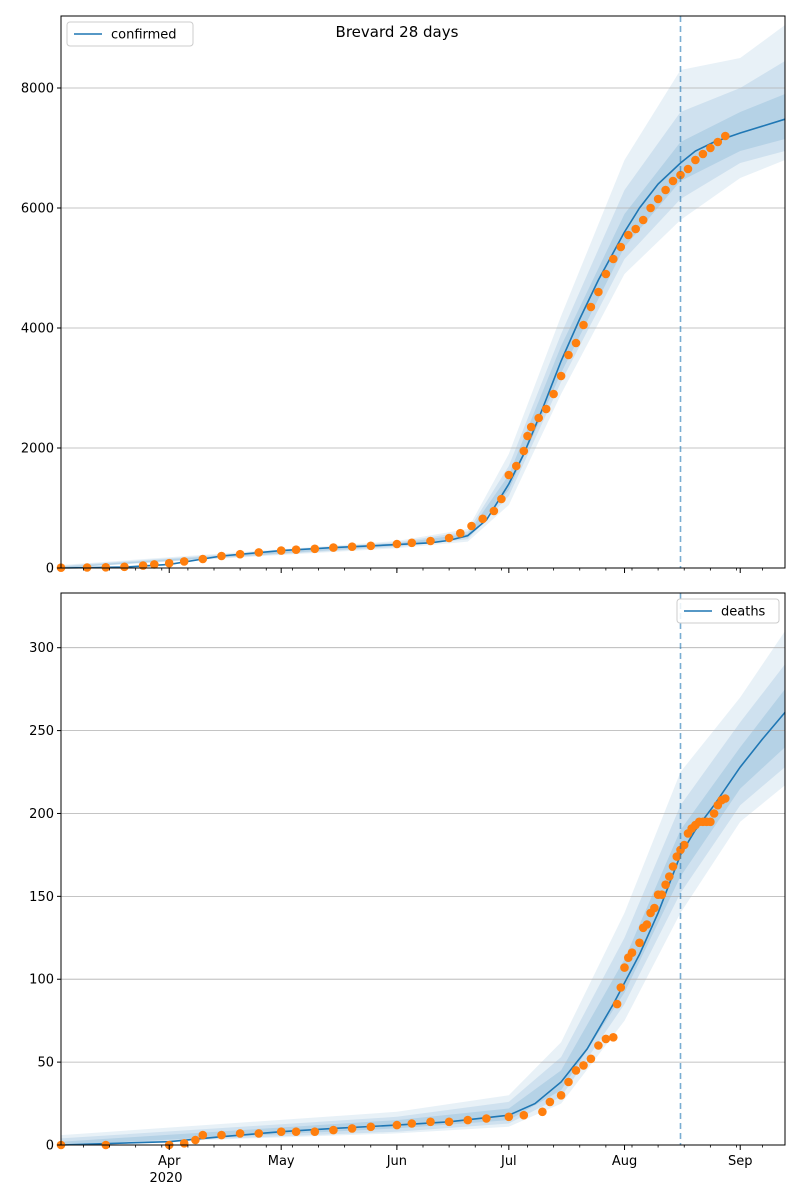  What do you see at coordinates (41, 814) in the screenshot?
I see `y-tick-label: 200` at bounding box center [41, 814].